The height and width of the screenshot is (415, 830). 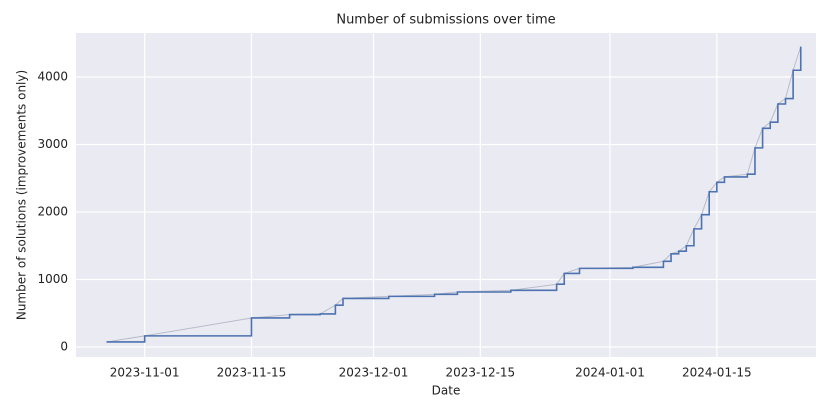 I want to click on x-tick-label: 2023-11-15, so click(x=252, y=373).